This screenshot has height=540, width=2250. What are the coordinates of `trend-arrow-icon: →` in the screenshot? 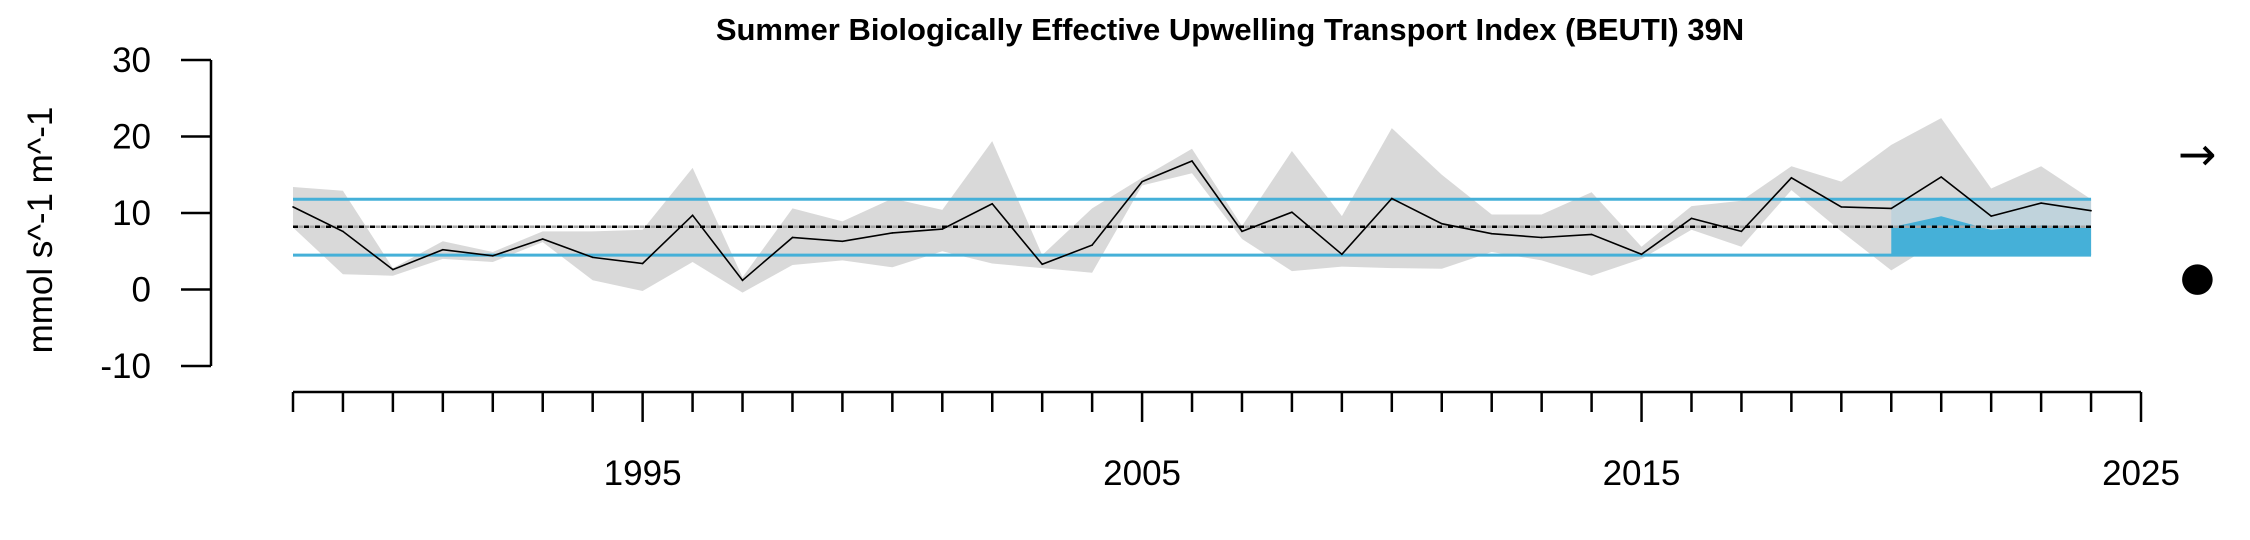 It's located at (2197, 154).